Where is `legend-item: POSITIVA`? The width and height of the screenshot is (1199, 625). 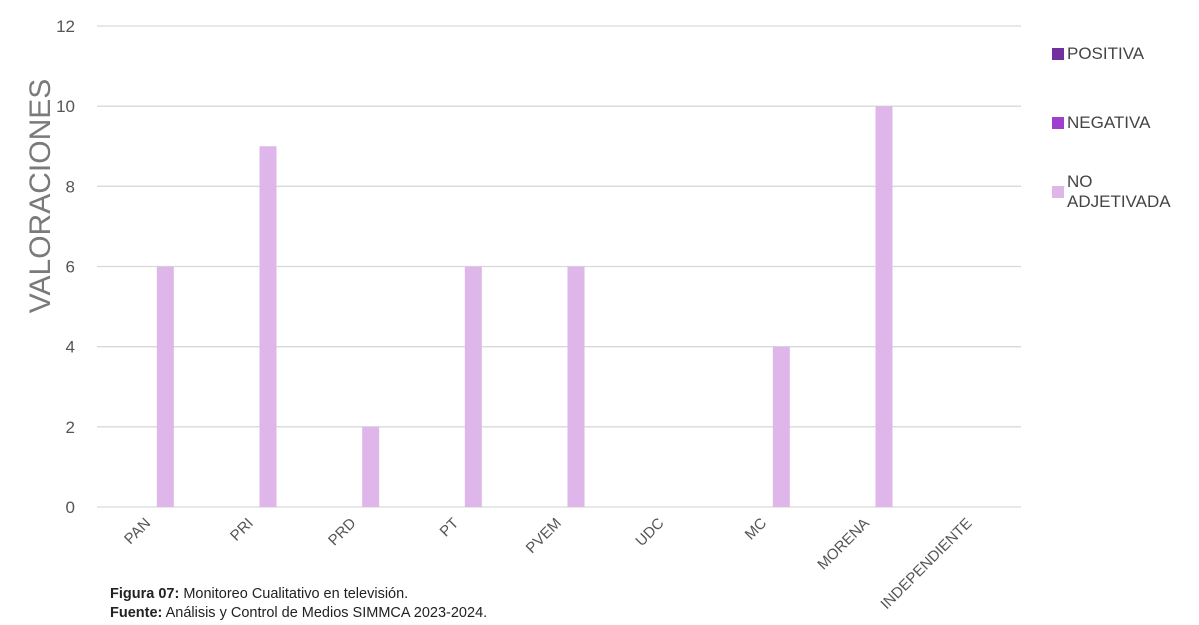 legend-item: POSITIVA is located at coordinates (1125, 54).